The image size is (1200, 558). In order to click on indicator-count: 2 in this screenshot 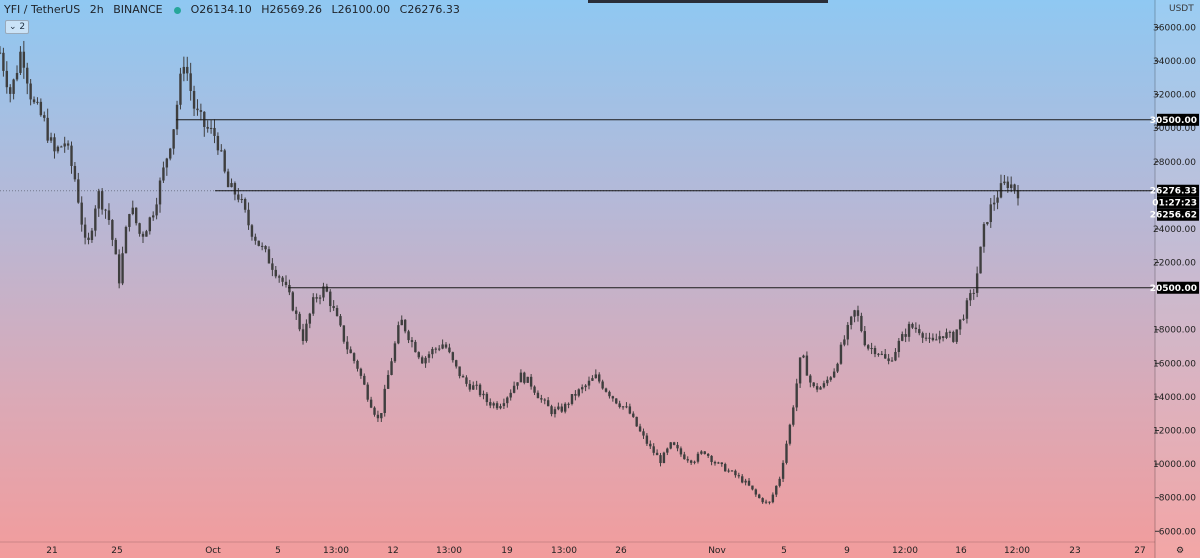, I will do `click(22, 27)`.